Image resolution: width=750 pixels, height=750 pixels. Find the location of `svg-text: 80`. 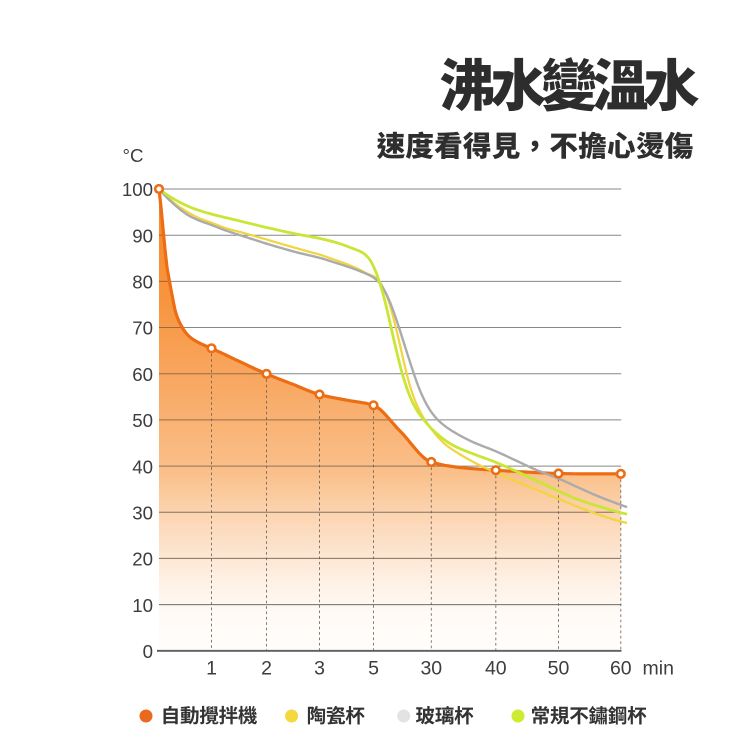

svg-text: 80 is located at coordinates (142, 282).